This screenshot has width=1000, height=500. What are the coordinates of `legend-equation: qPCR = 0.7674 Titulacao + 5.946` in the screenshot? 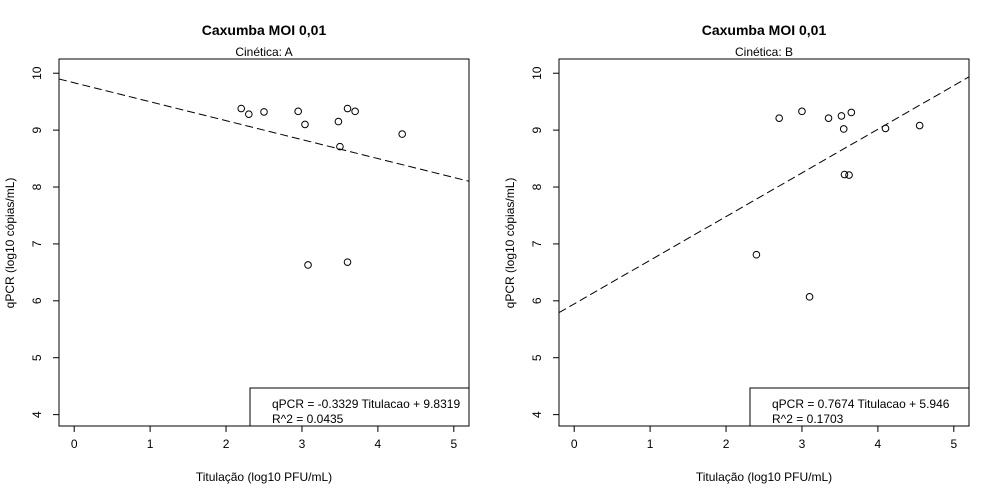 It's located at (861, 404).